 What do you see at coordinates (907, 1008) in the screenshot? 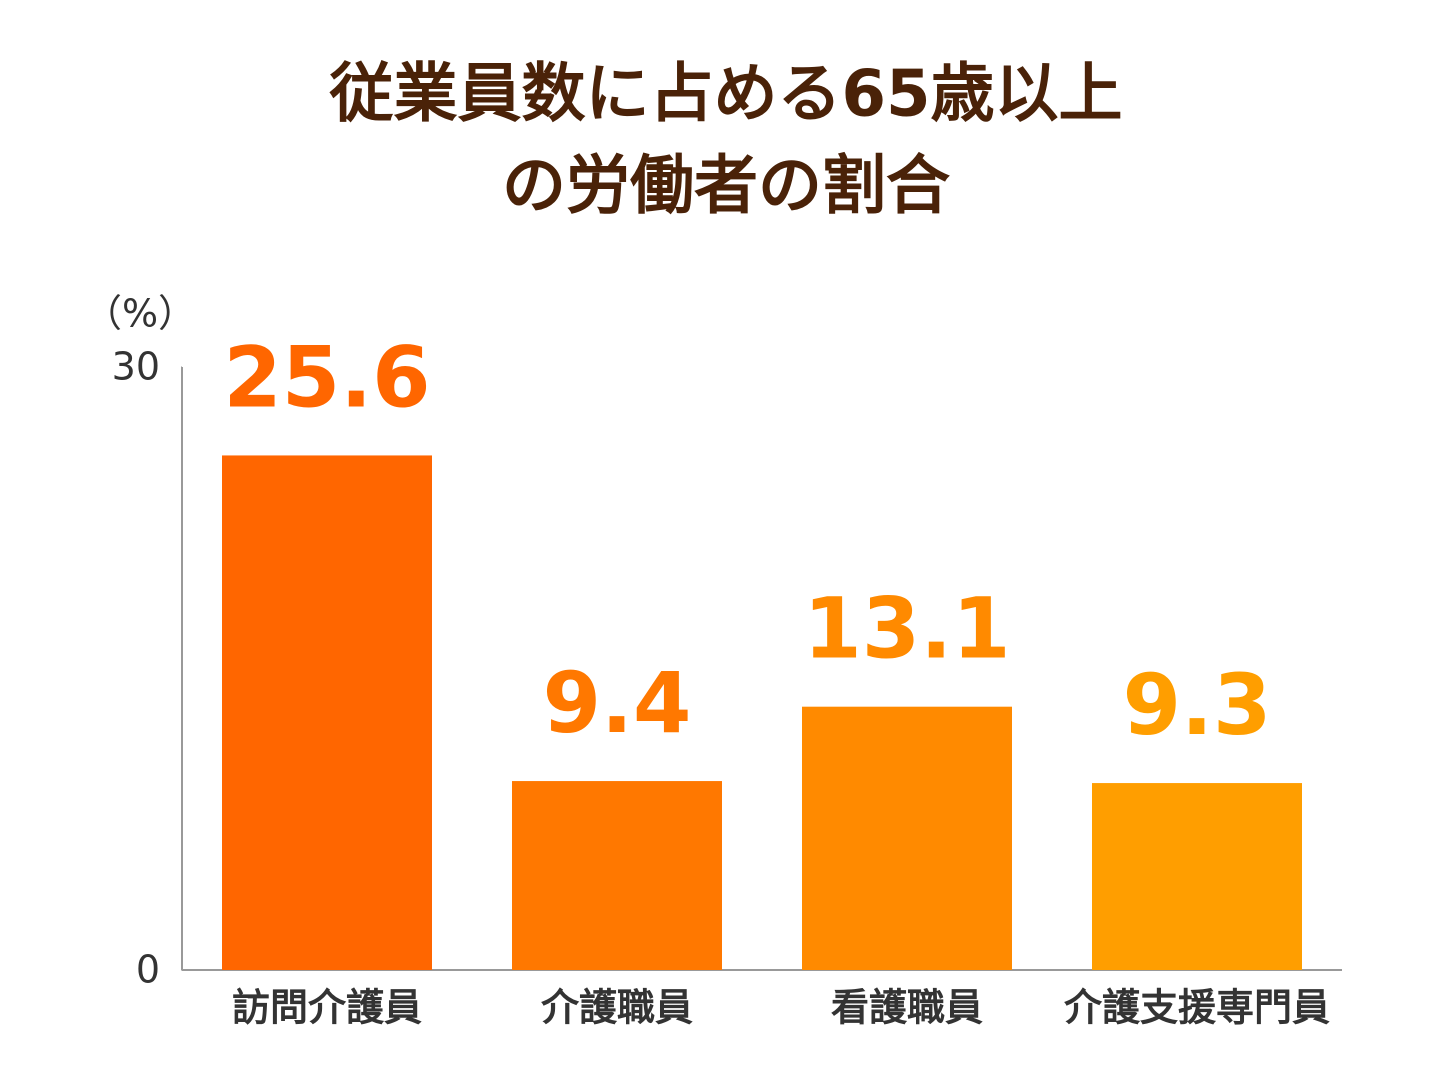
I see `x-tick-label: 看護職員` at bounding box center [907, 1008].